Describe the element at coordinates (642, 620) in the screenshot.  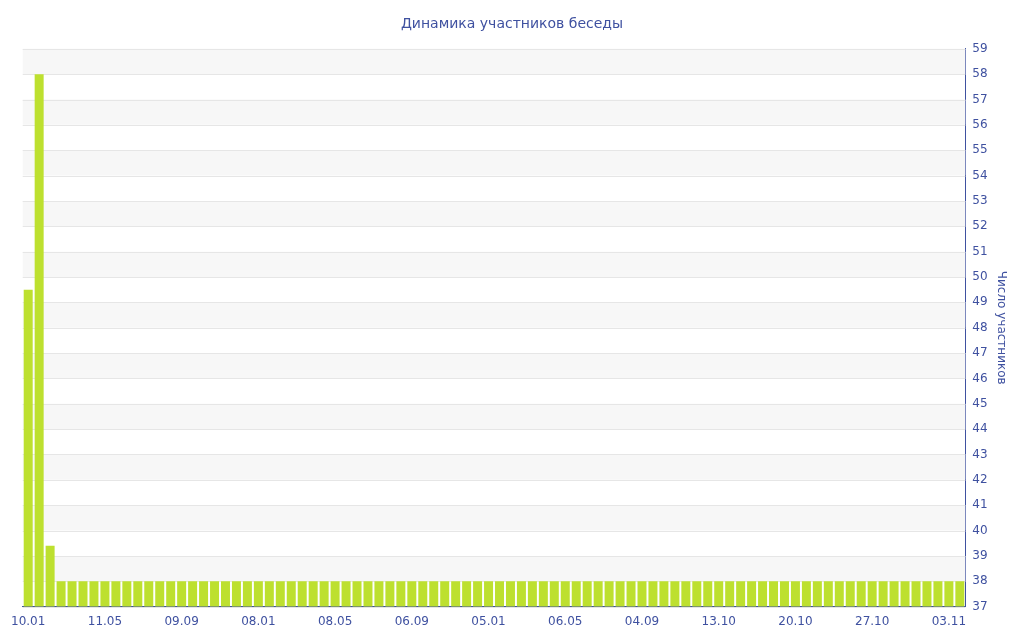
I see `x-tick-label: 04.09` at that location.